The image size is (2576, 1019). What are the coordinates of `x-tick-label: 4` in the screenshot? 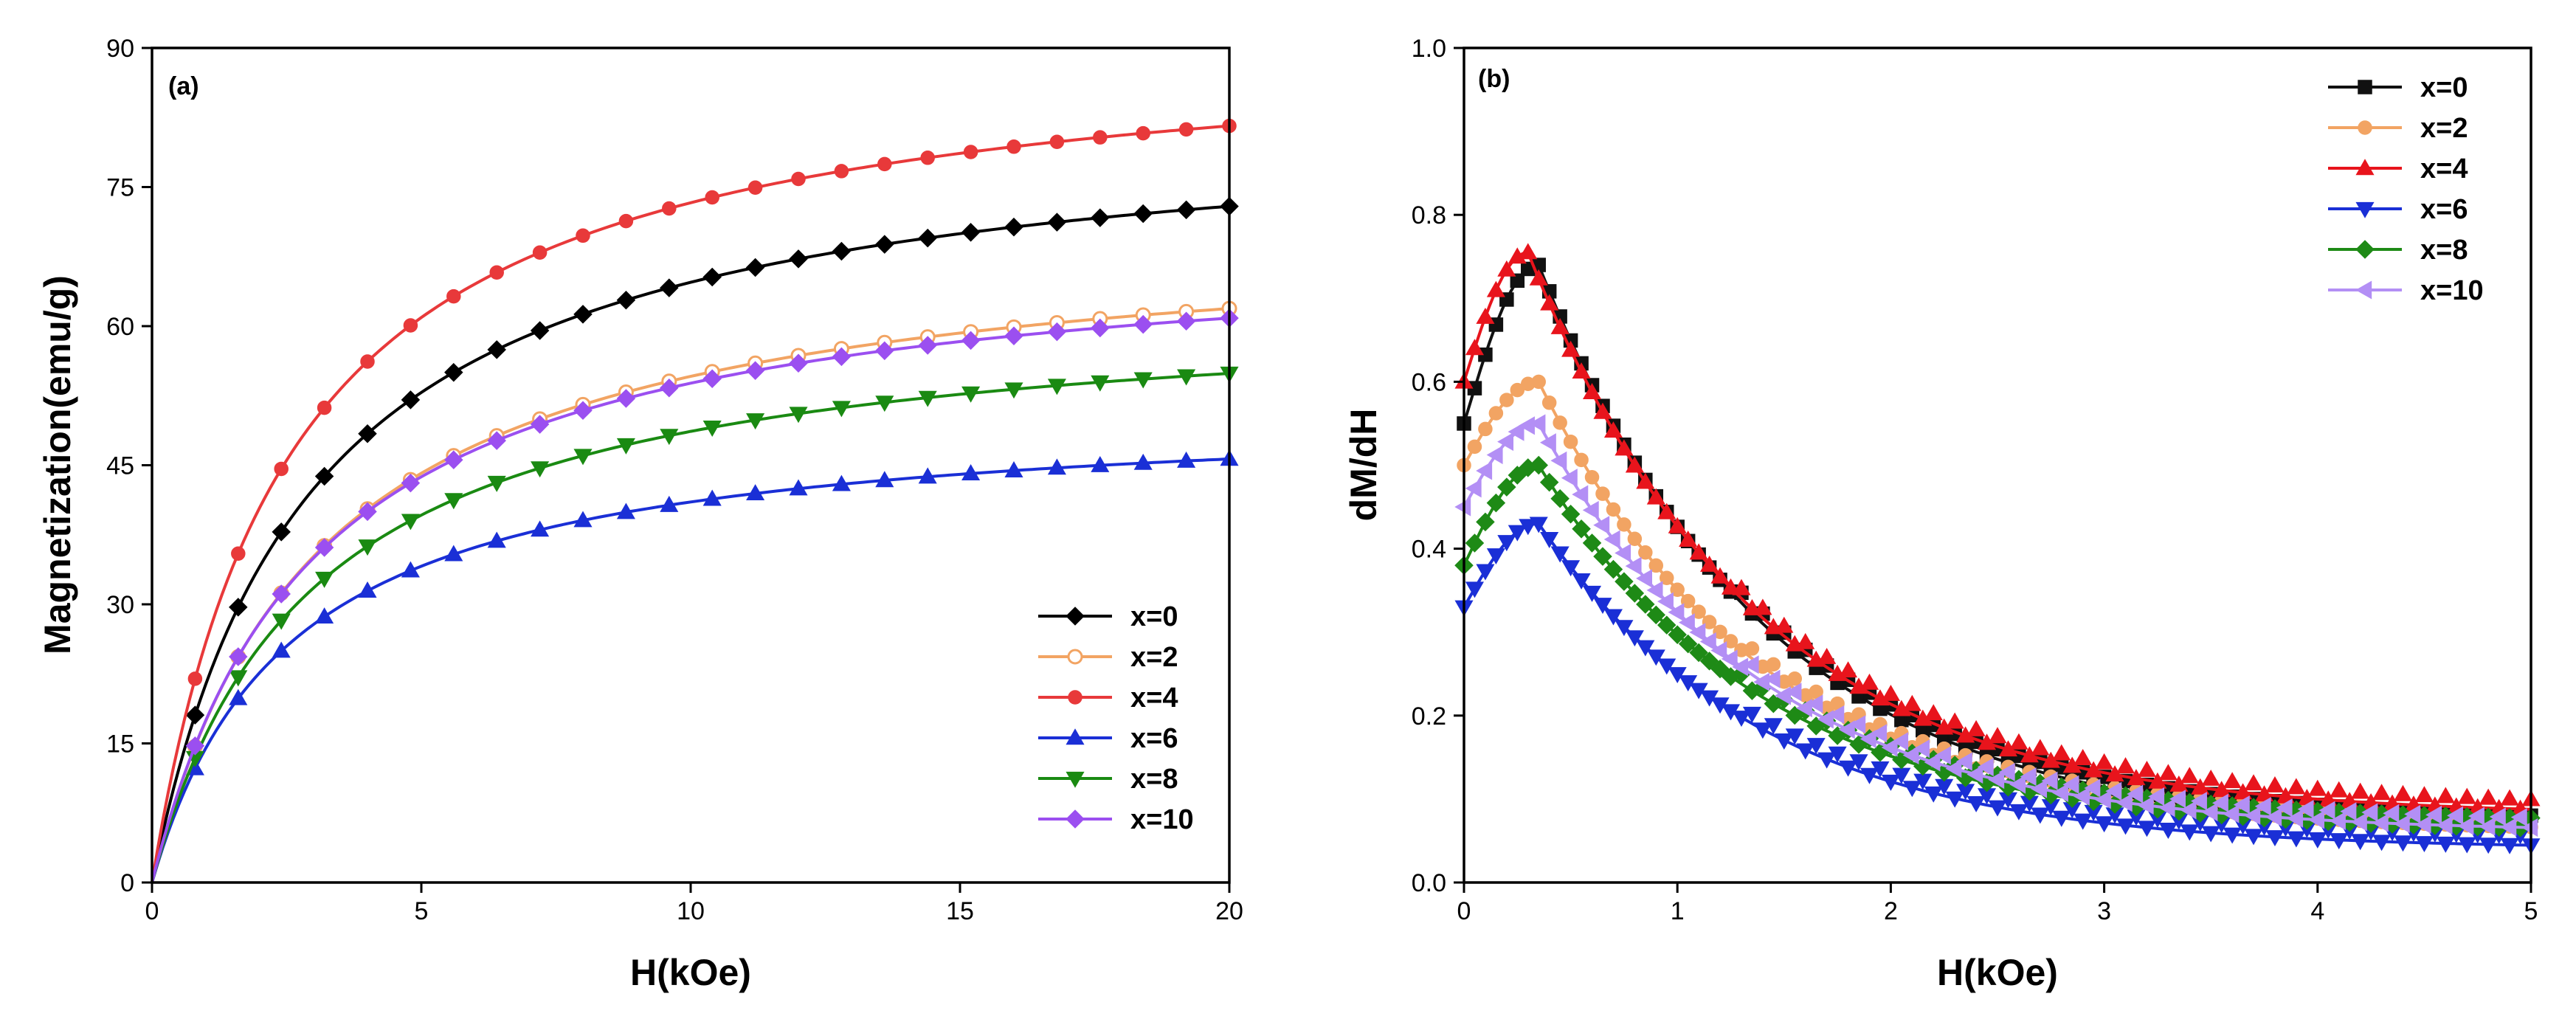 It's located at (2317, 911).